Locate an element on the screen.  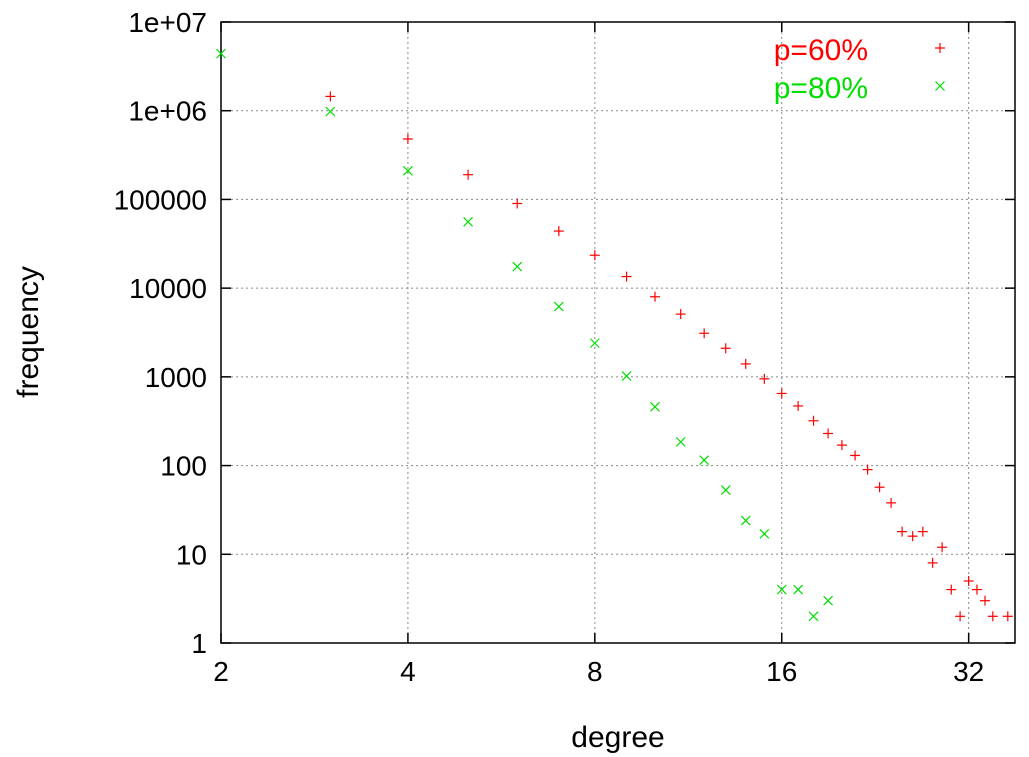
legend-label: p=60% is located at coordinates (821, 50).